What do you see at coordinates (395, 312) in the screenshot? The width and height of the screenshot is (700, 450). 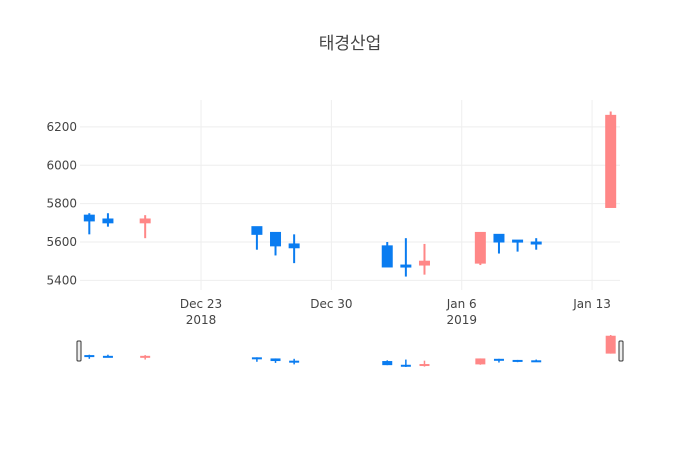 I see `x-axis: Dec 23 2018 Dec 30 Jan 6 2019 Jan 13` at bounding box center [395, 312].